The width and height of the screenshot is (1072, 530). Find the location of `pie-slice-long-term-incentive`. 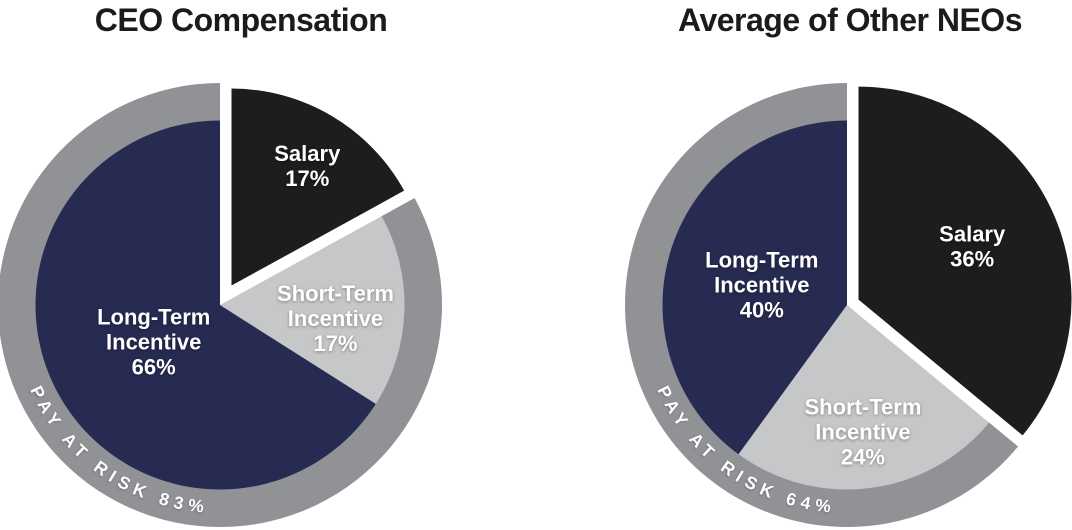

pie-slice-long-term-incentive is located at coordinates (754, 287).